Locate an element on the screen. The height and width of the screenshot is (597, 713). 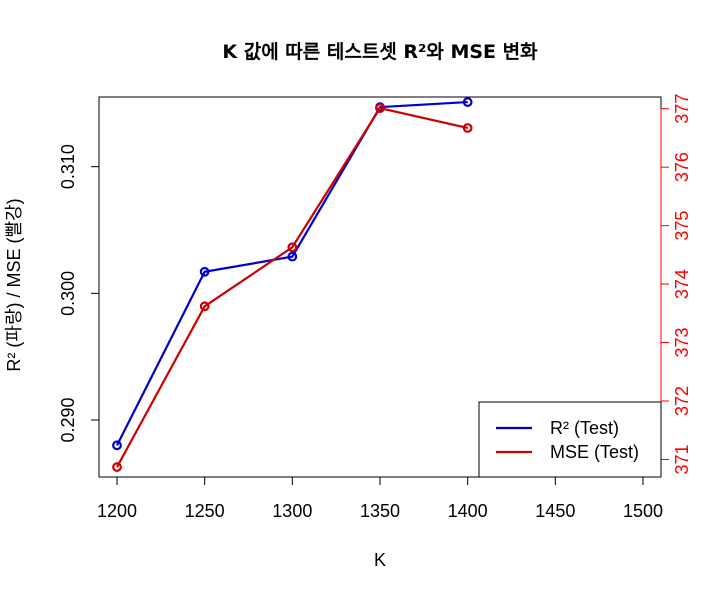
x-axis-label: K is located at coordinates (380, 560).